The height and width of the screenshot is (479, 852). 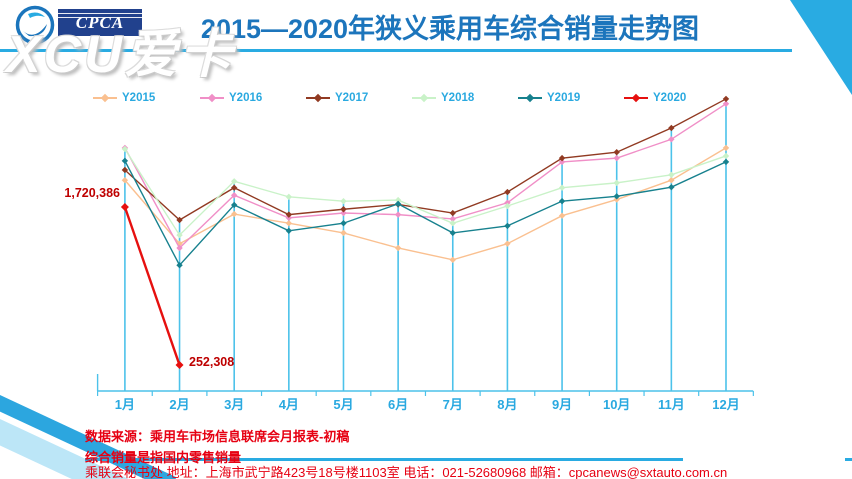 I want to click on header-divider-line, so click(x=396, y=50).